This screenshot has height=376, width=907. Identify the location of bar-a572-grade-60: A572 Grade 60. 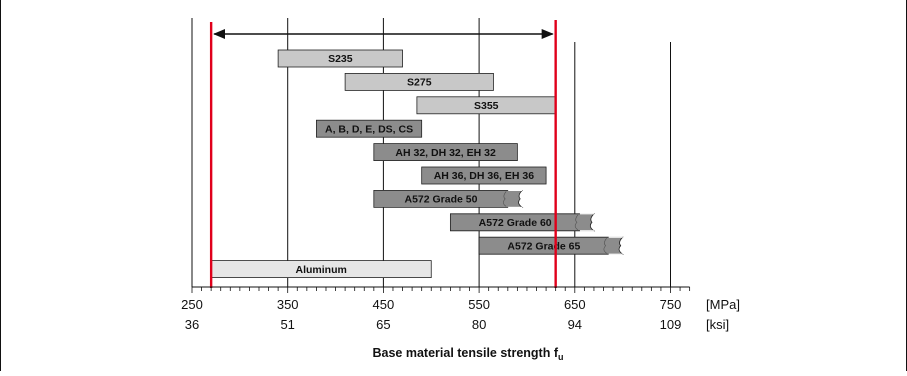
(522, 222).